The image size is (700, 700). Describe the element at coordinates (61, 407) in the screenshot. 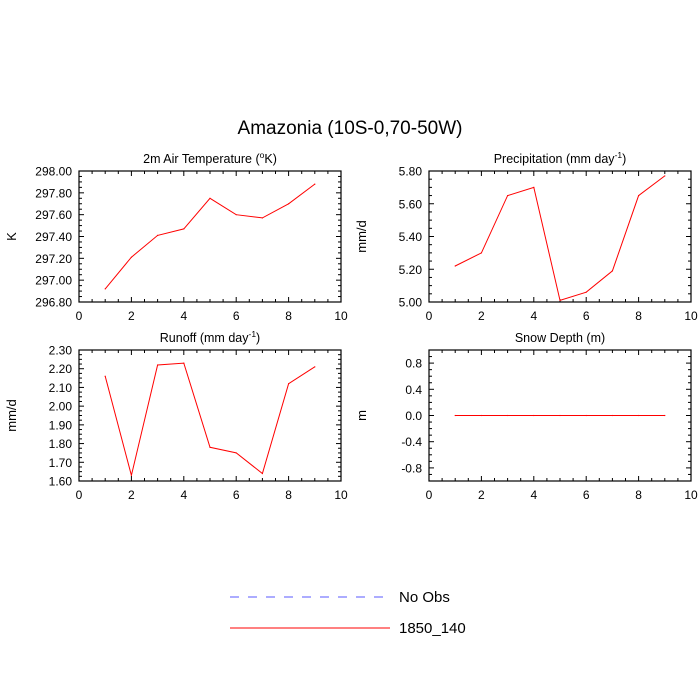

I see `y-tick-label: 2.00` at that location.